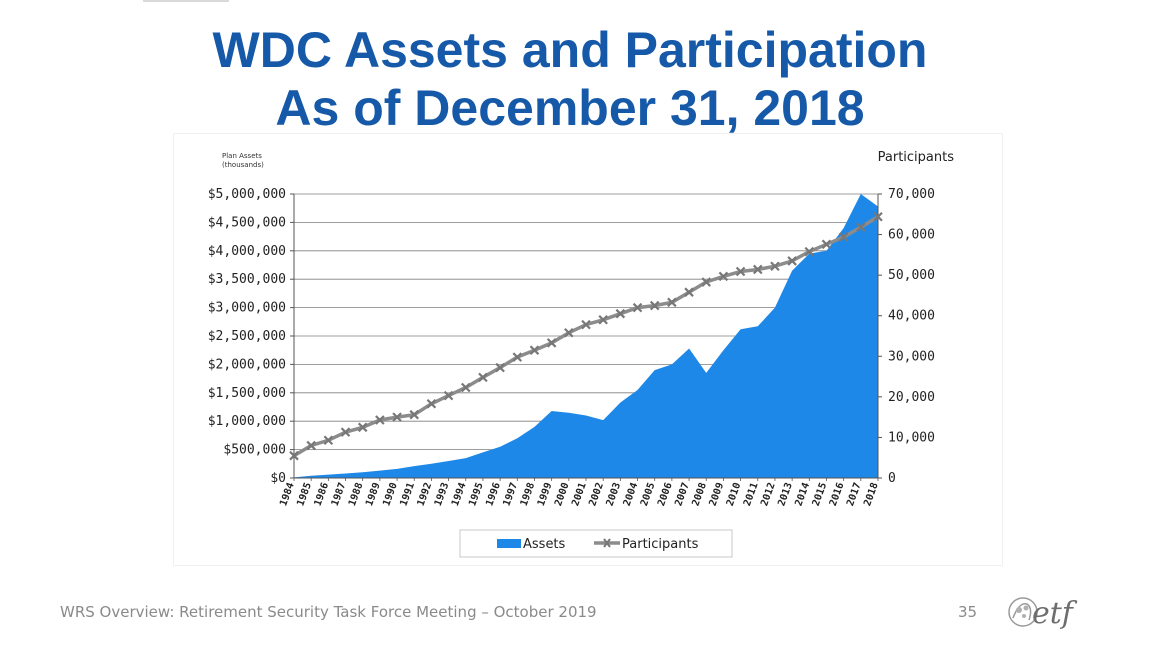 Image resolution: width=1152 pixels, height=648 pixels. I want to click on x-tick-label: 1991, so click(407, 494).